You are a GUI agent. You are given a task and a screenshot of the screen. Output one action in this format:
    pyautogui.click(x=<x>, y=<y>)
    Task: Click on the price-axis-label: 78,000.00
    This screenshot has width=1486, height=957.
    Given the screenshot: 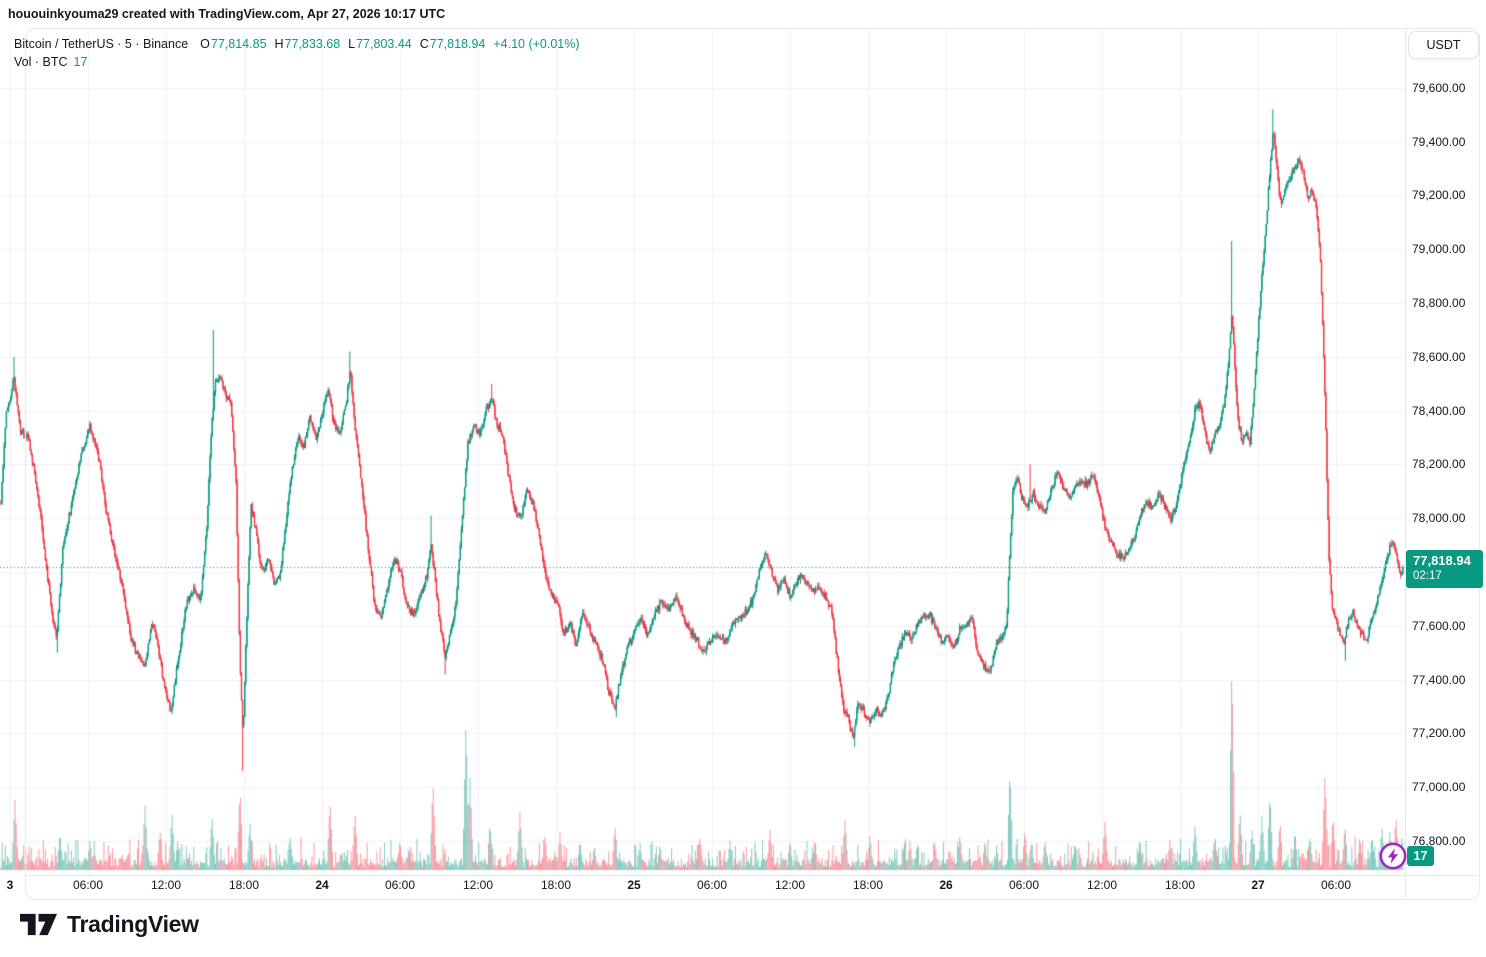 What is the action you would take?
    pyautogui.click(x=1439, y=518)
    